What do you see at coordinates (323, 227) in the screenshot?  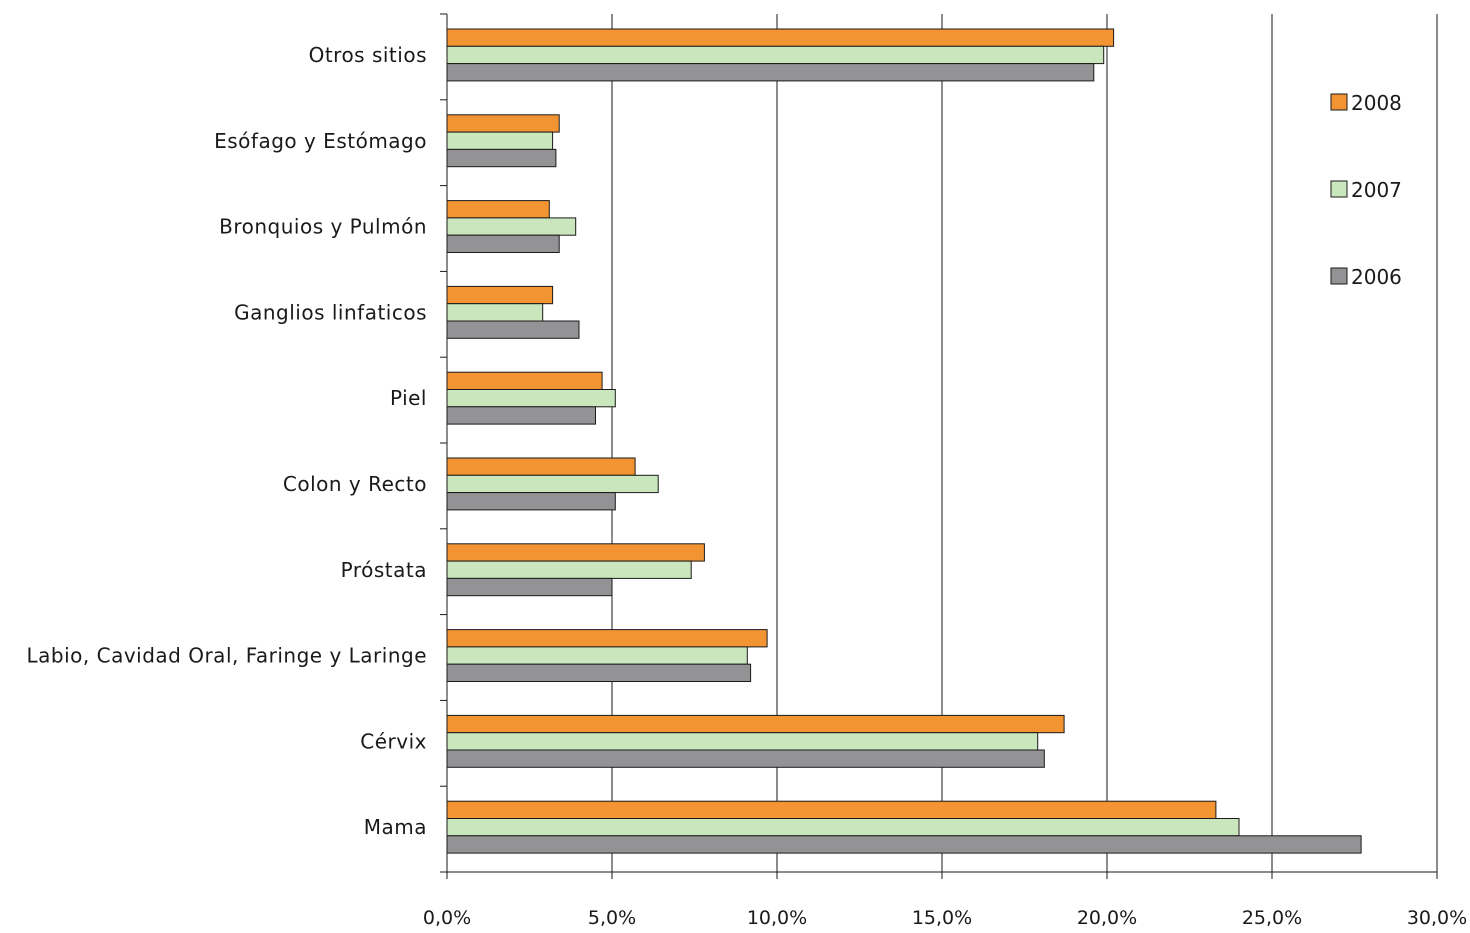 I see `category-label-bronquios-y-pulmon: Bronquios y Pulmón` at bounding box center [323, 227].